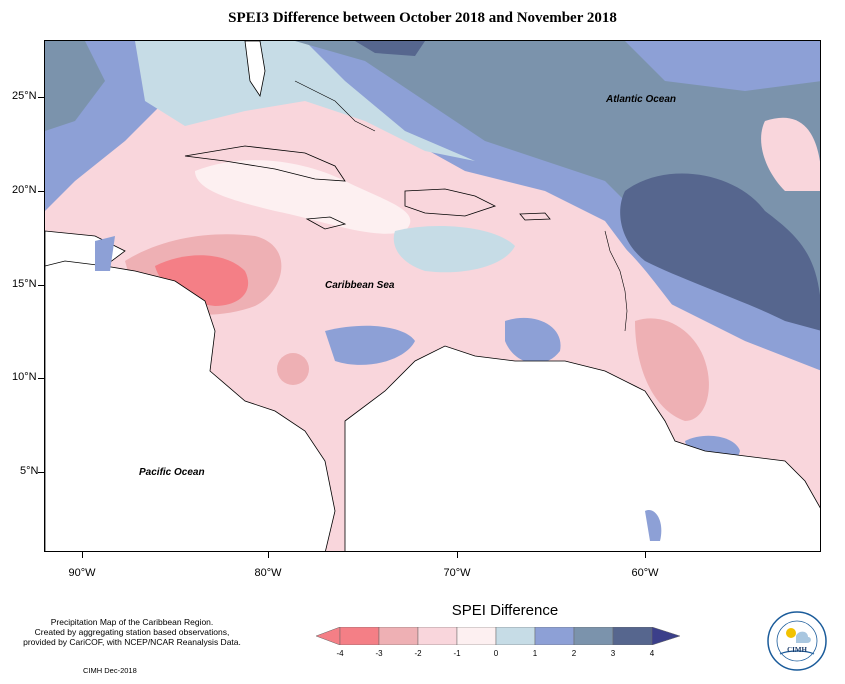 The height and width of the screenshot is (684, 845). Describe the element at coordinates (616, 281) in the screenshot. I see `lesser-antilles-outline` at that location.